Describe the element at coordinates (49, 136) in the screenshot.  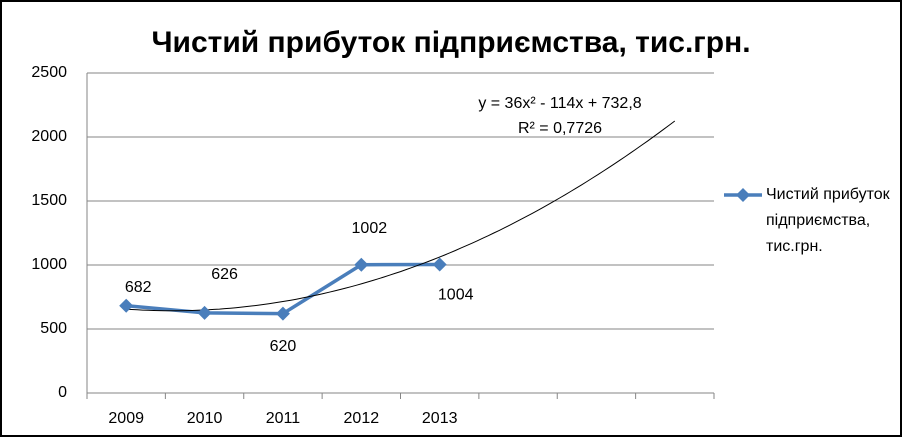
I see `y-tick-label: 2000` at that location.